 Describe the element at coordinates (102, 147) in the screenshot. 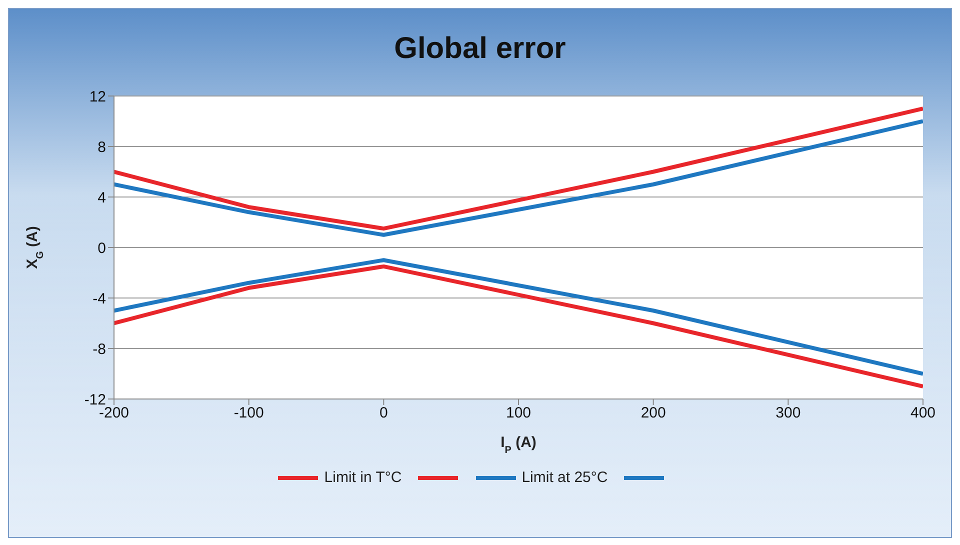

I see `y-tick-label: 8` at that location.